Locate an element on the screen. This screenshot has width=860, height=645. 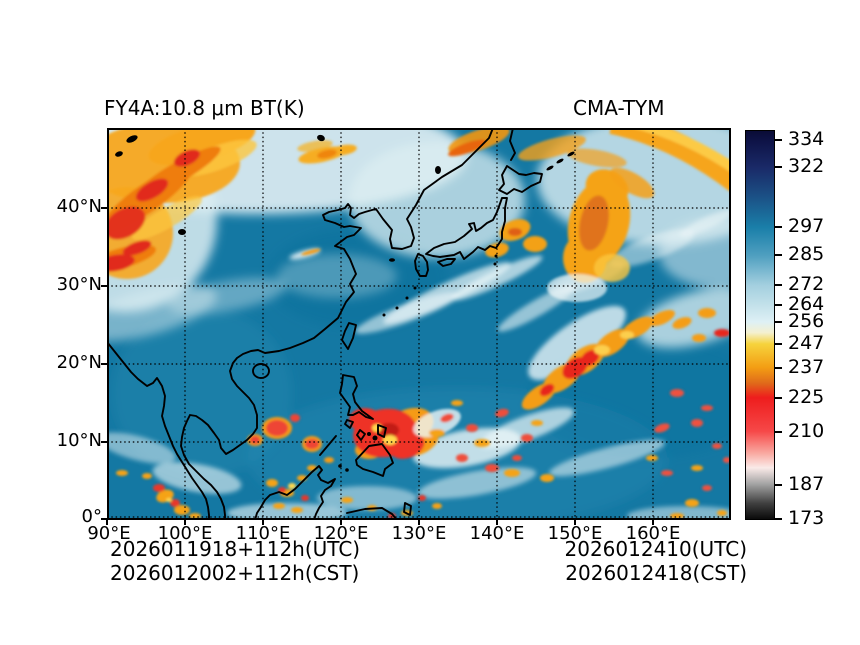
colorbar-label-334: 334 is located at coordinates (806, 139).